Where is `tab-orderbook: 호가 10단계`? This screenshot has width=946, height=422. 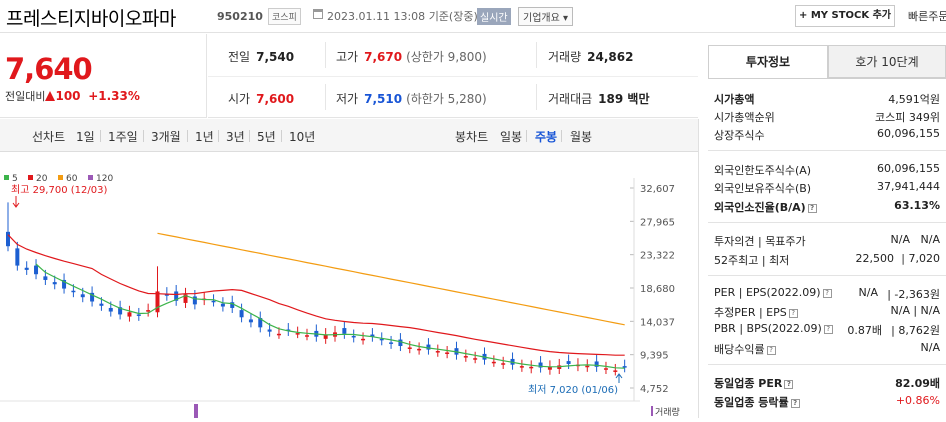
tab-orderbook: 호가 10단계 is located at coordinates (887, 61).